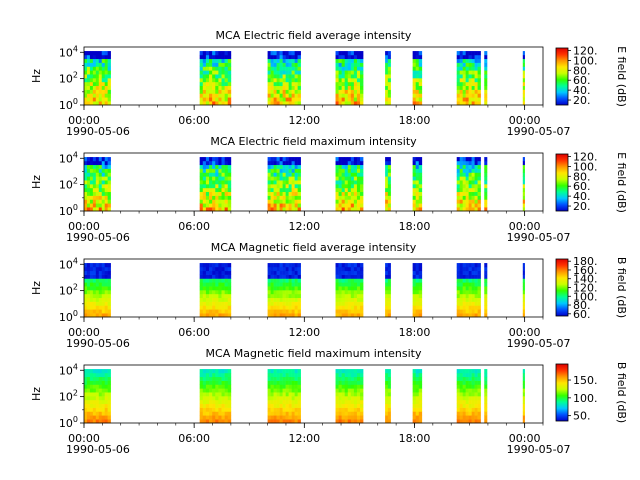 The image size is (640, 480). I want to click on y-tick-label: 100, so click(68, 422).